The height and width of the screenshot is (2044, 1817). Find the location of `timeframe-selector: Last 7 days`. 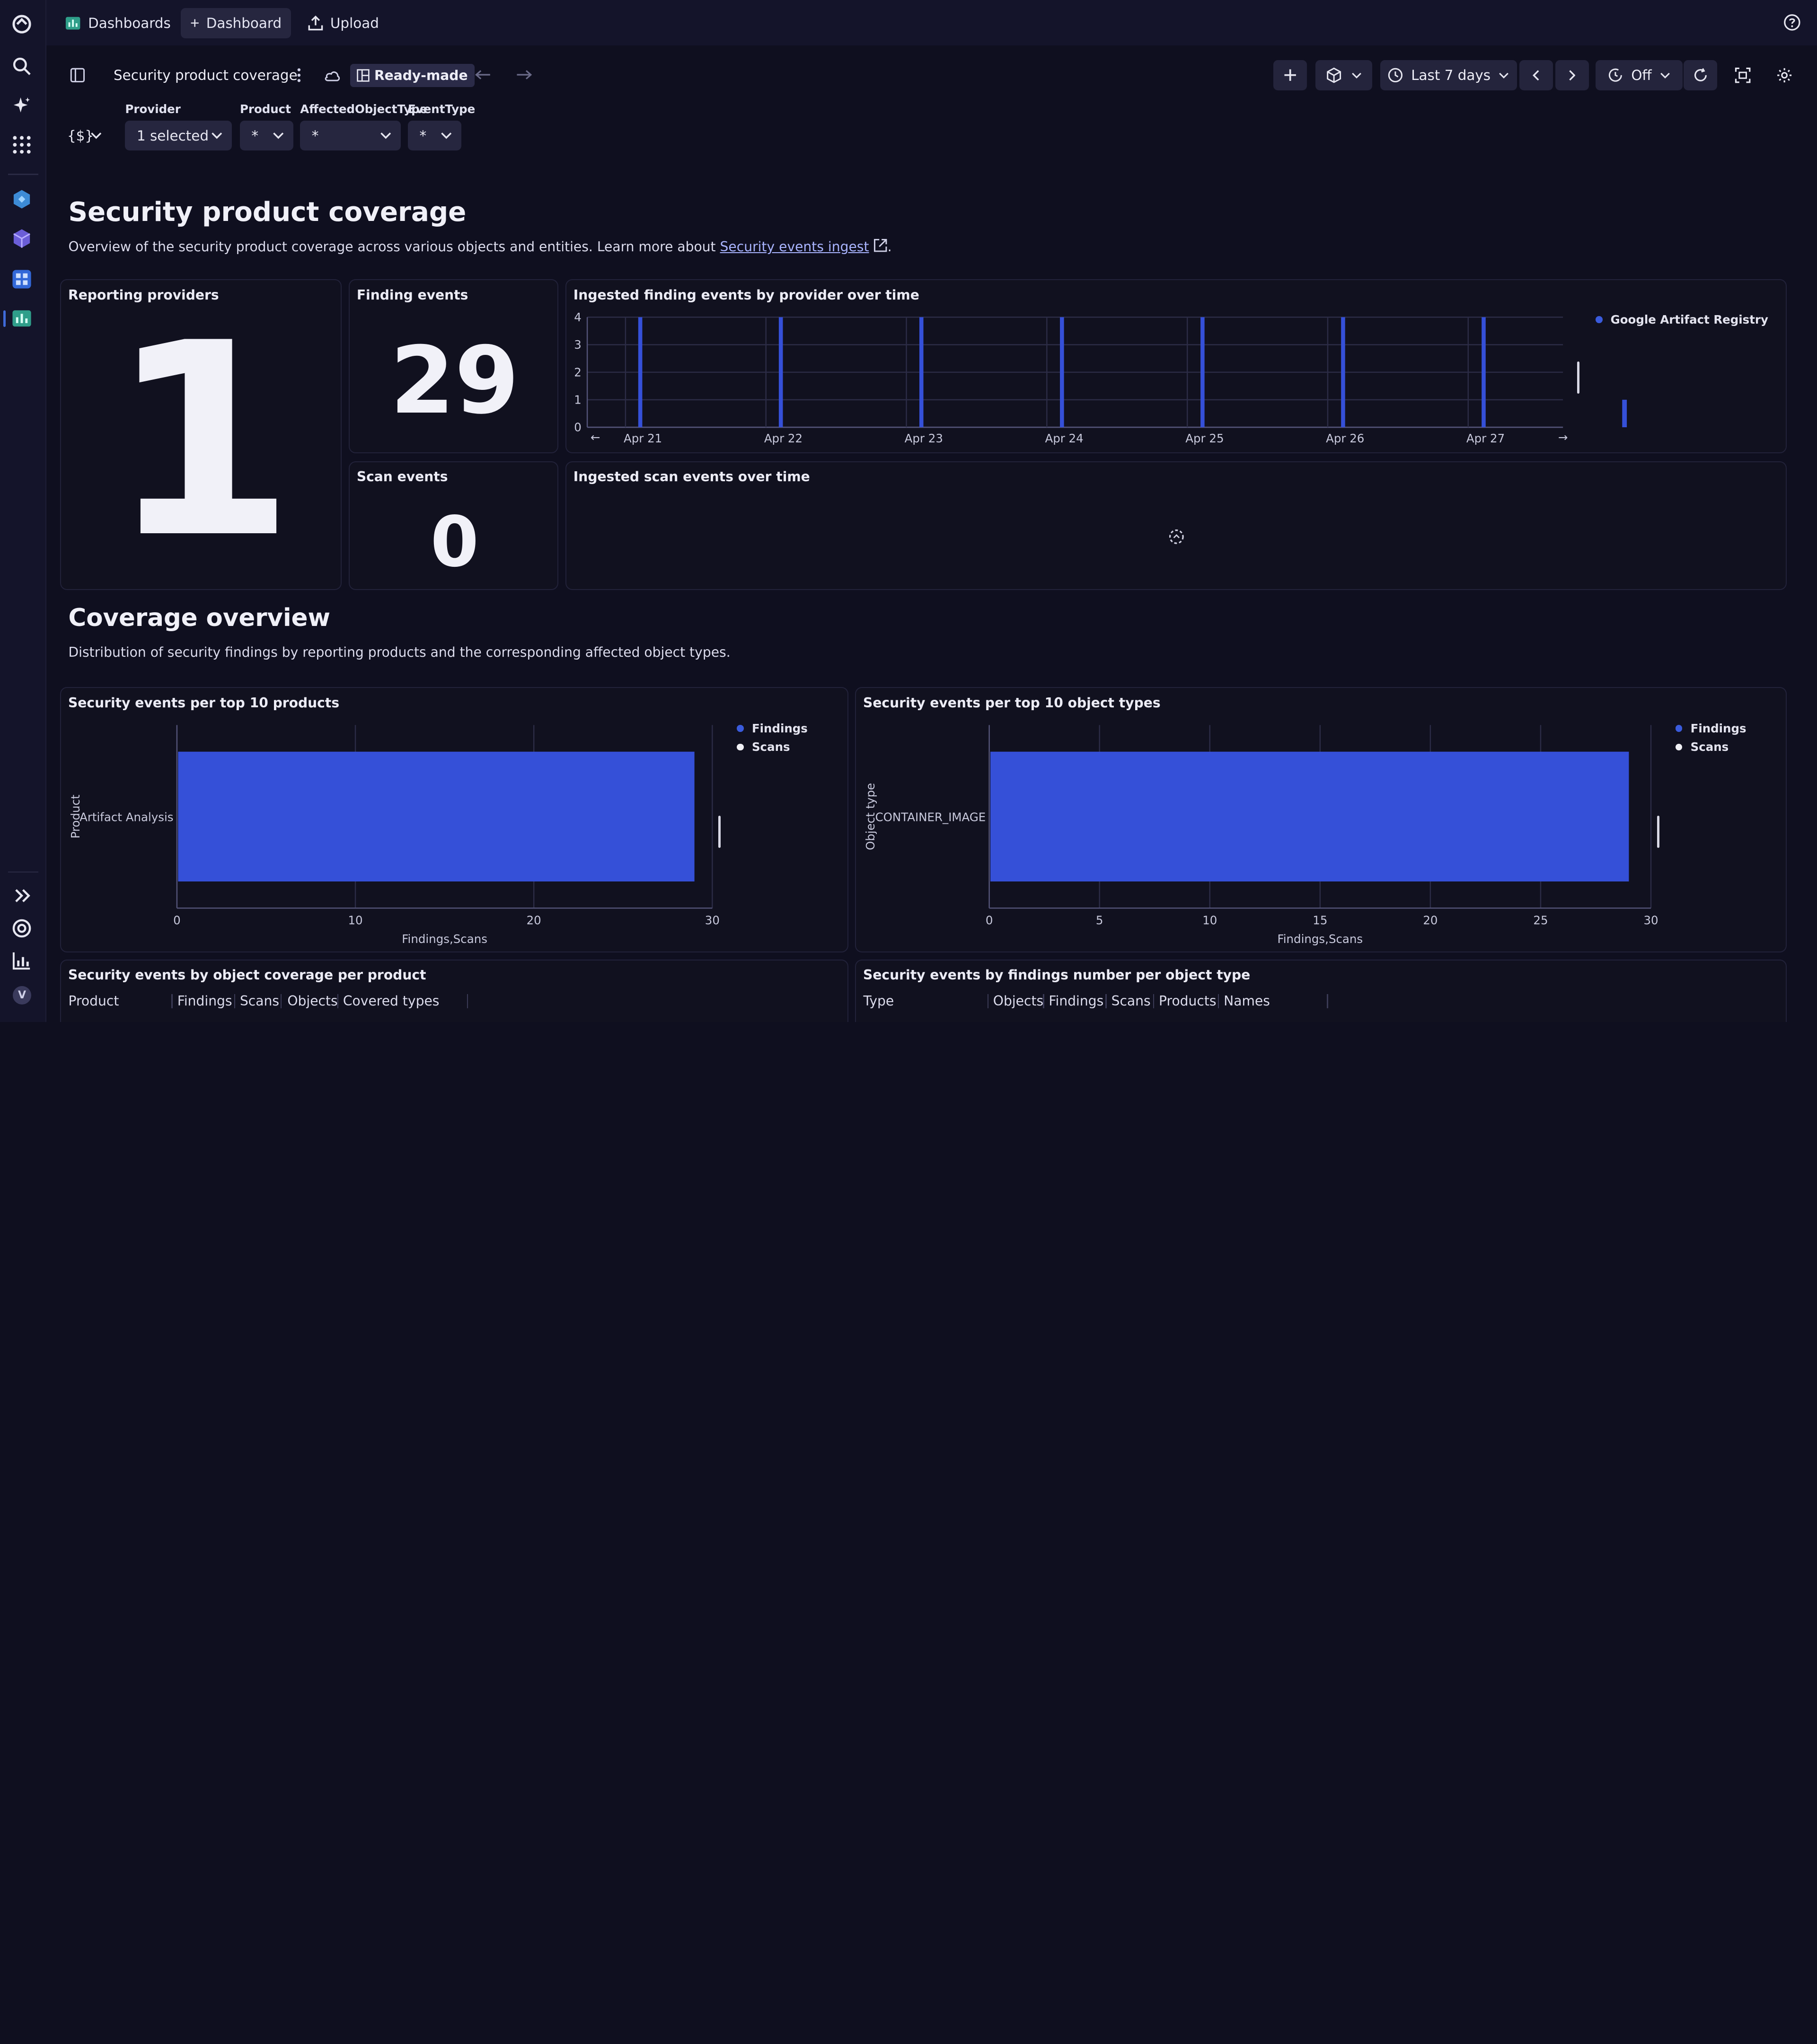

timeframe-selector: Last 7 days is located at coordinates (1448, 75).